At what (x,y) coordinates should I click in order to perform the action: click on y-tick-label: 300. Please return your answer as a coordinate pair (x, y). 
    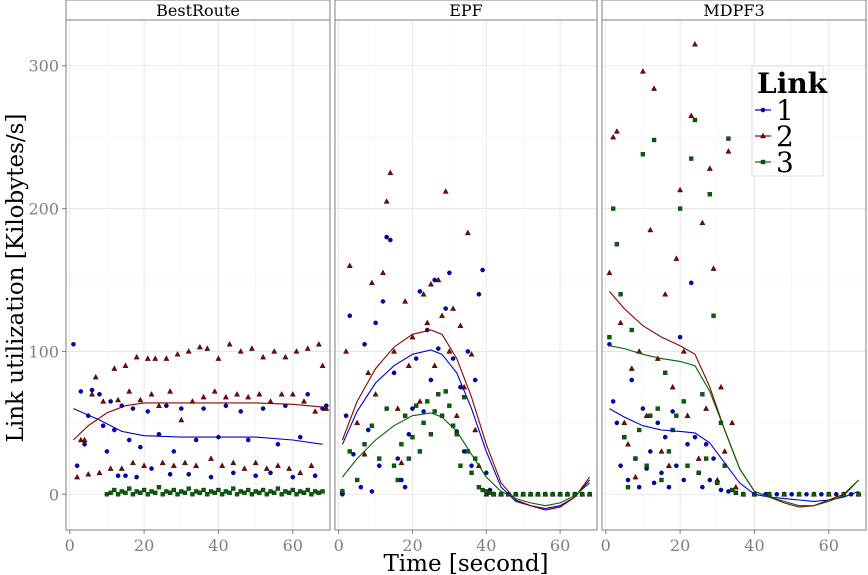
    Looking at the image, I should click on (43, 66).